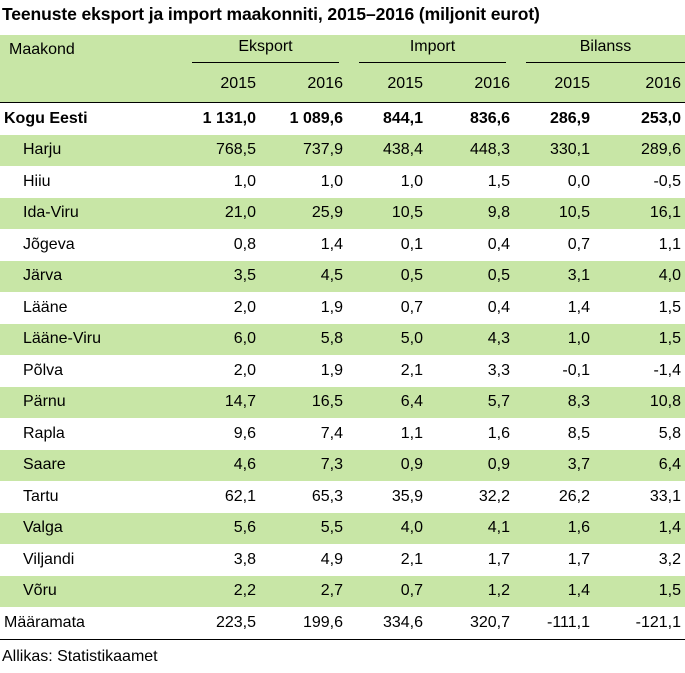 The height and width of the screenshot is (673, 685). What do you see at coordinates (411, 244) in the screenshot?
I see `value-cell: 0,1` at bounding box center [411, 244].